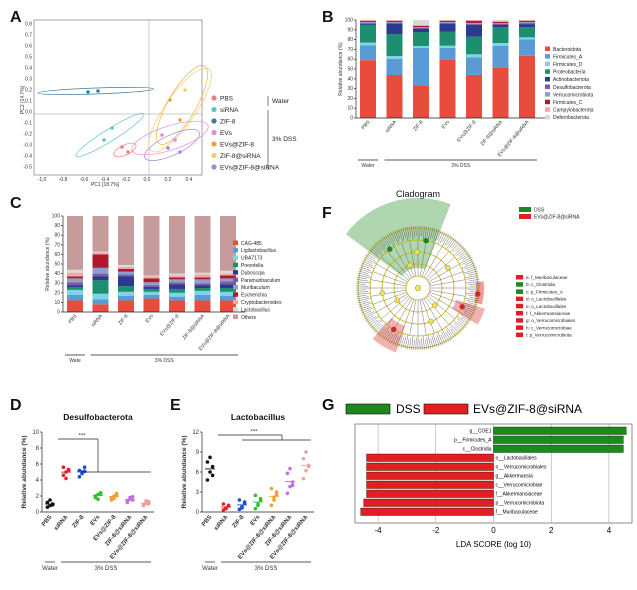 The width and height of the screenshot is (637, 590). Describe the element at coordinates (251, 244) in the screenshot. I see `legend-label: CAG-485` at that location.